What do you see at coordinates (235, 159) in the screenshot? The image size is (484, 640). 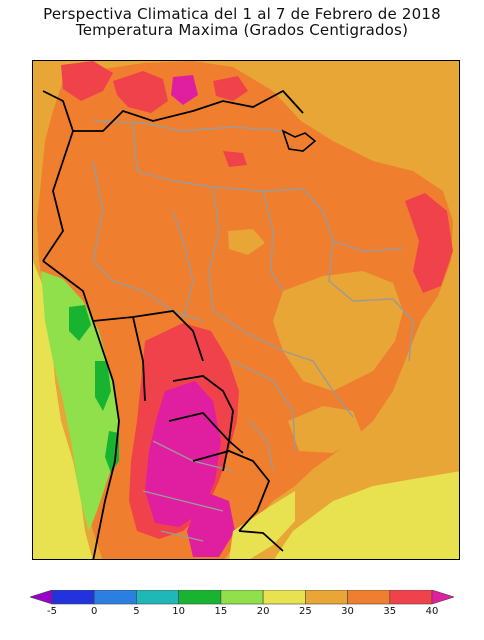 I see `coastal-hot-zone` at bounding box center [235, 159].